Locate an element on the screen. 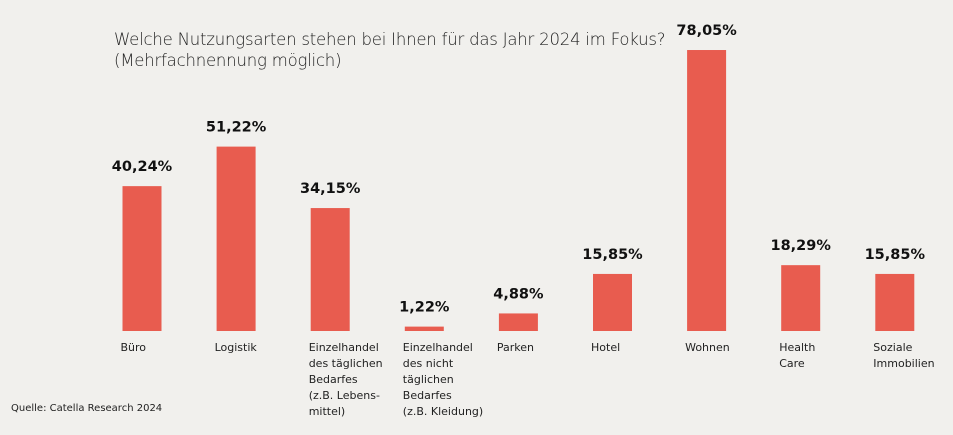 The width and height of the screenshot is (953, 435). category-label-line: Immobilien is located at coordinates (904, 363).